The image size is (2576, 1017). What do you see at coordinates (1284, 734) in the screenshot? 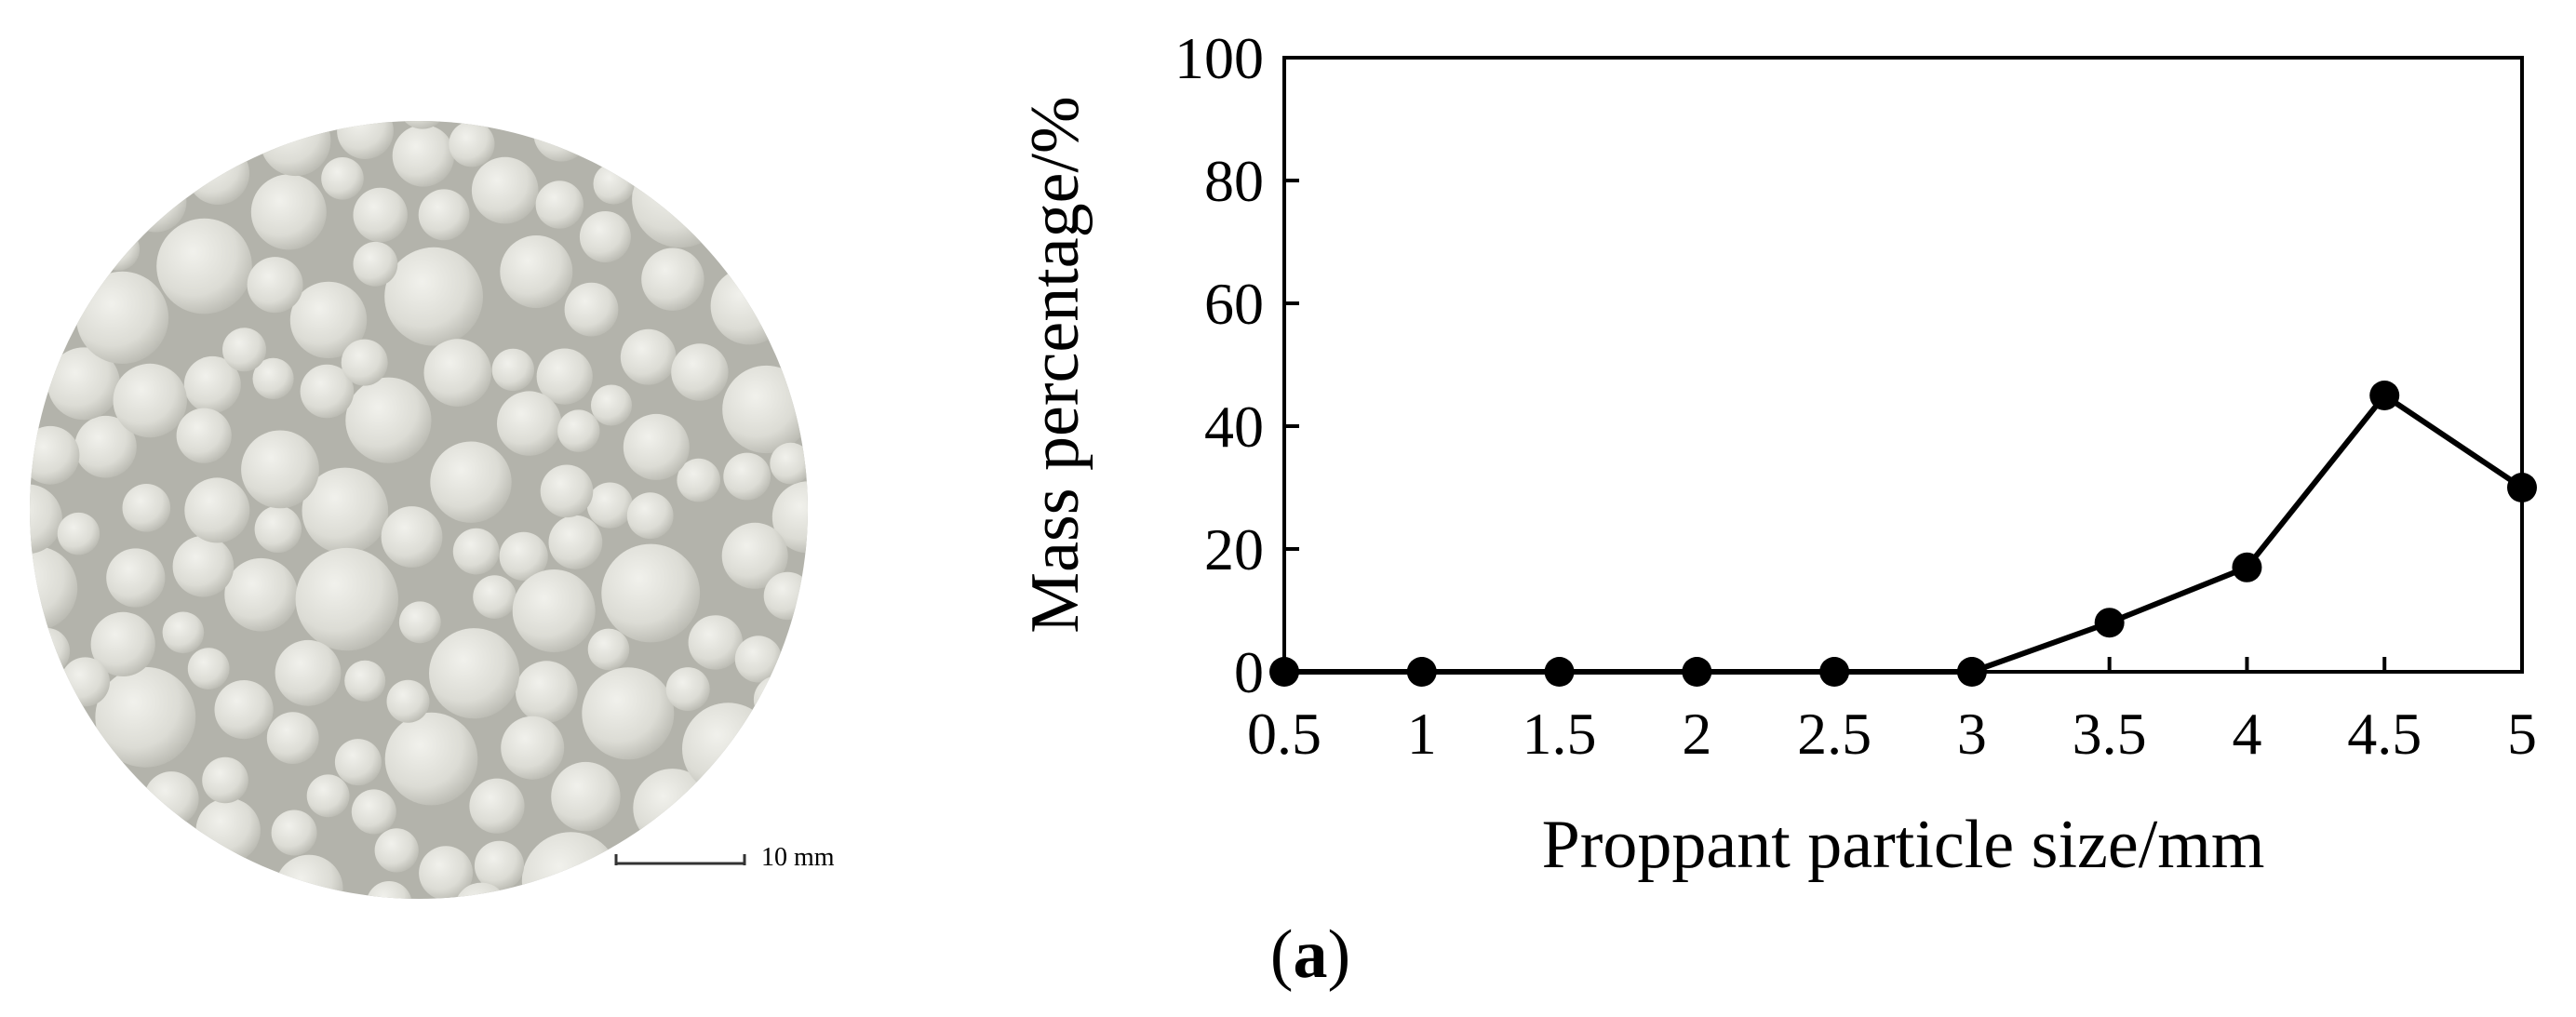
I see `x-tick-label: 0.5` at bounding box center [1284, 734].